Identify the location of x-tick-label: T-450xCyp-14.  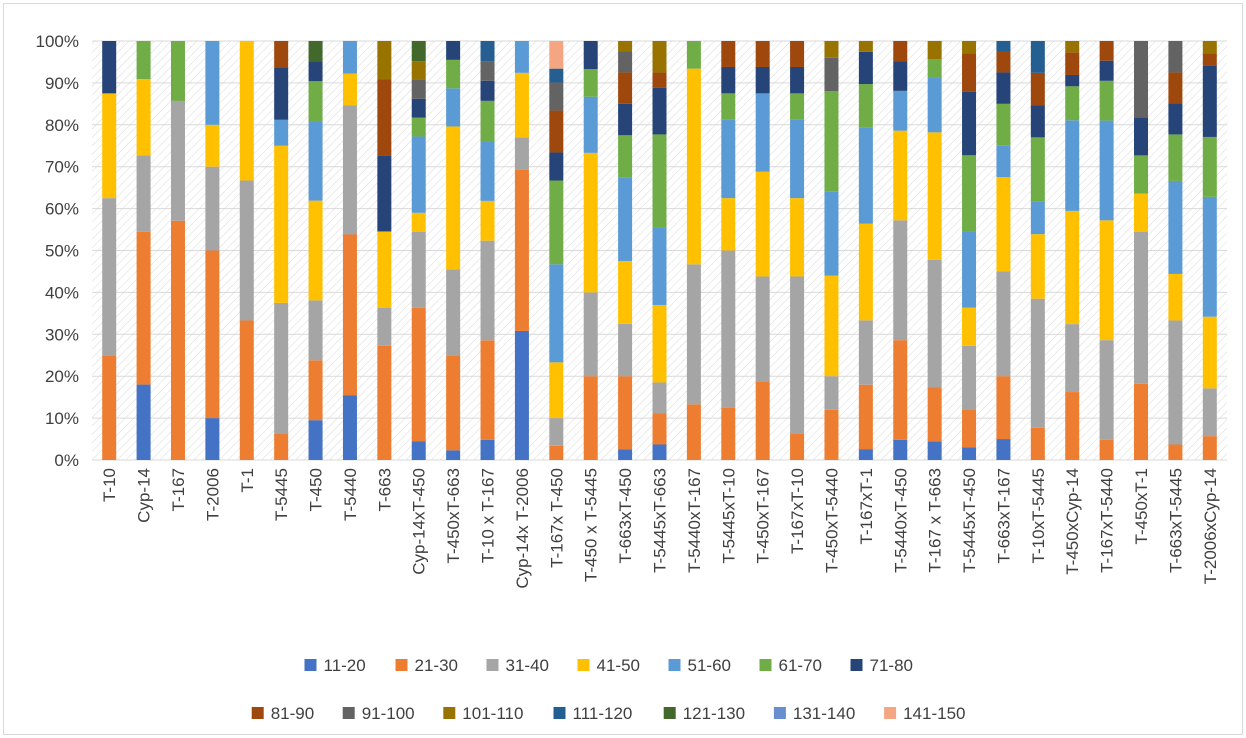
(1072, 521).